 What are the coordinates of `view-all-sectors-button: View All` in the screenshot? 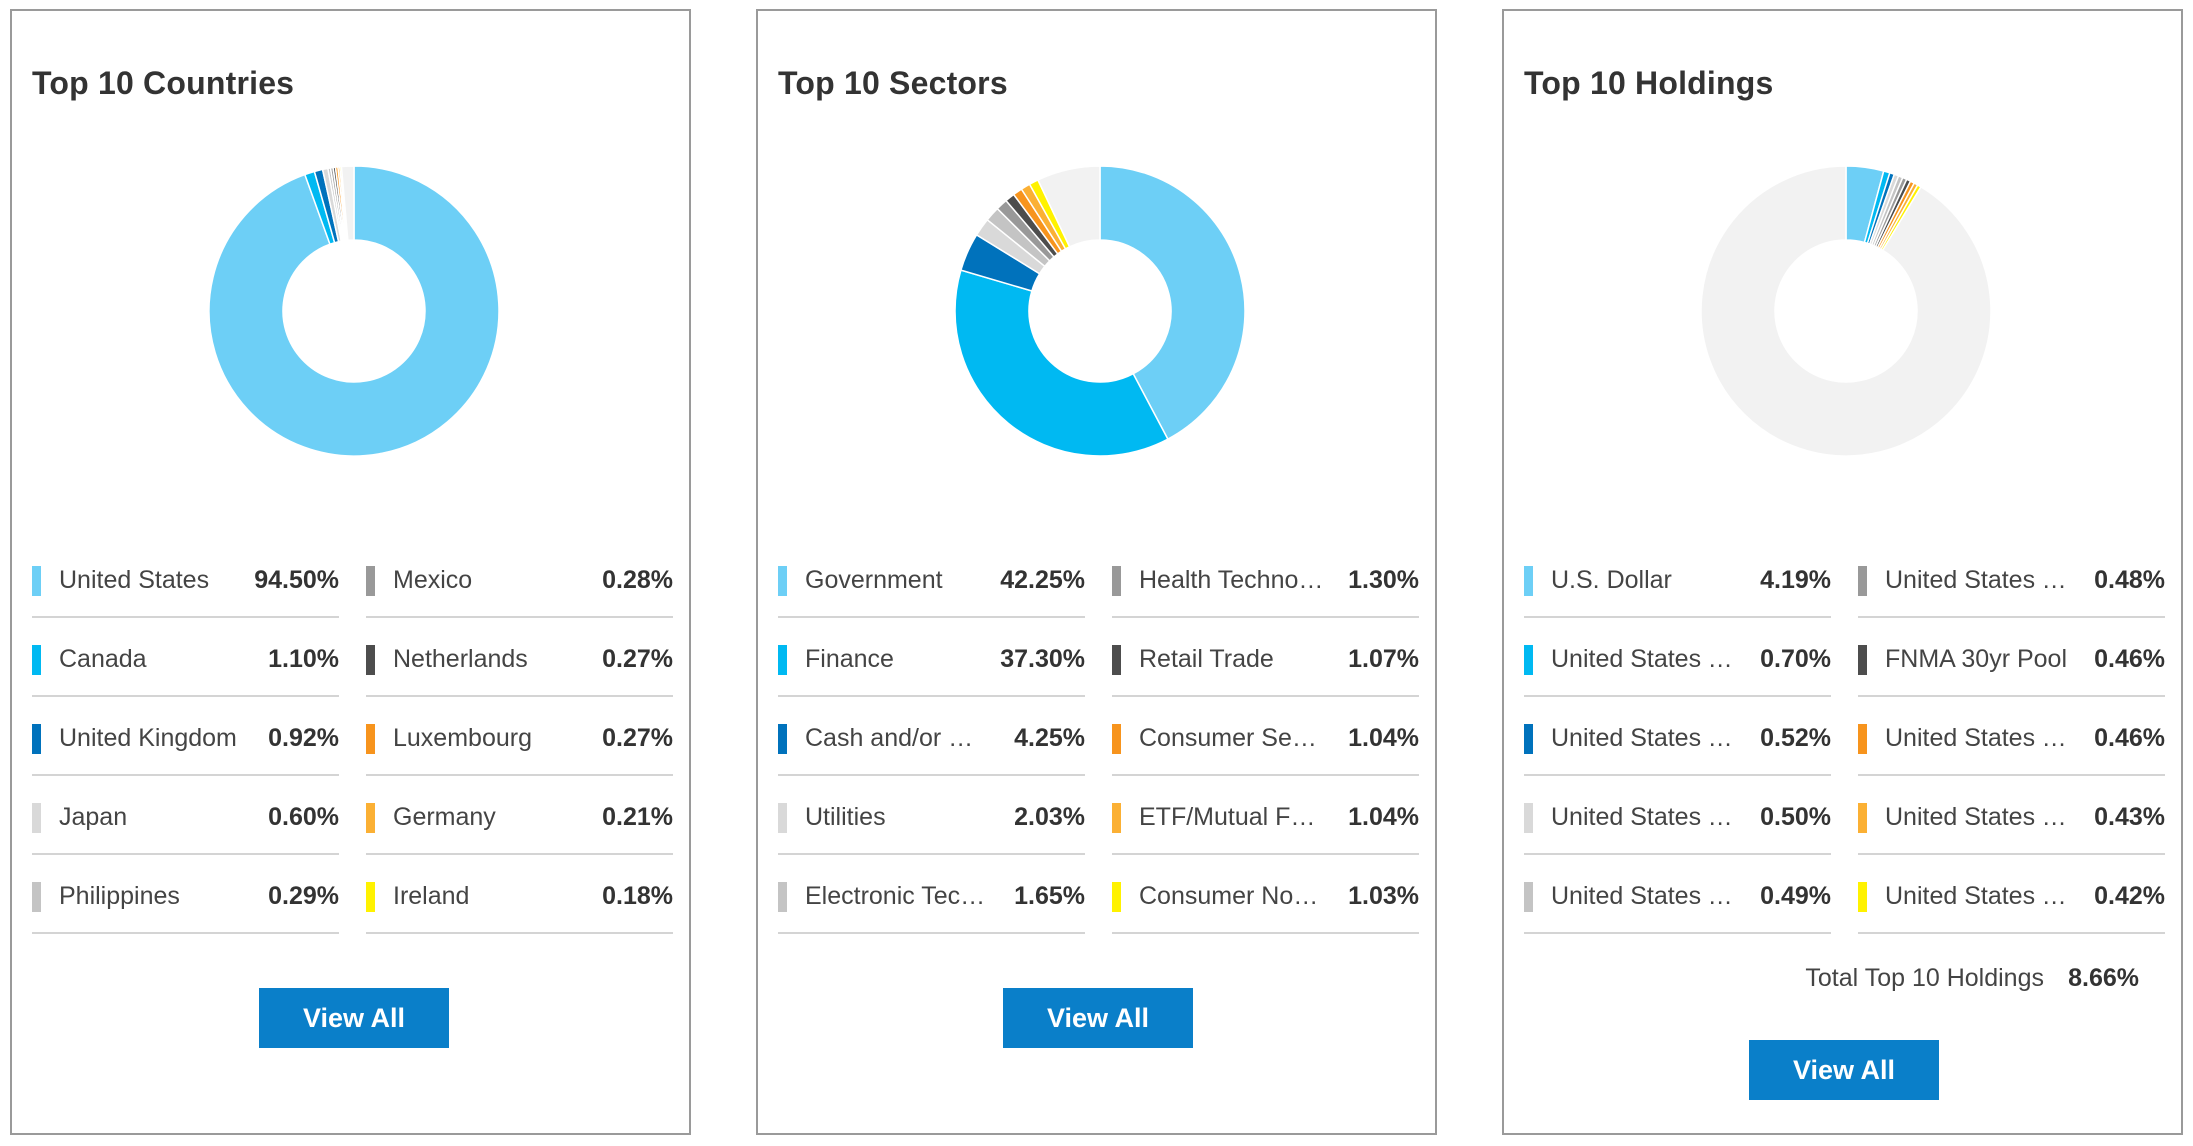 It's located at (1098, 1018).